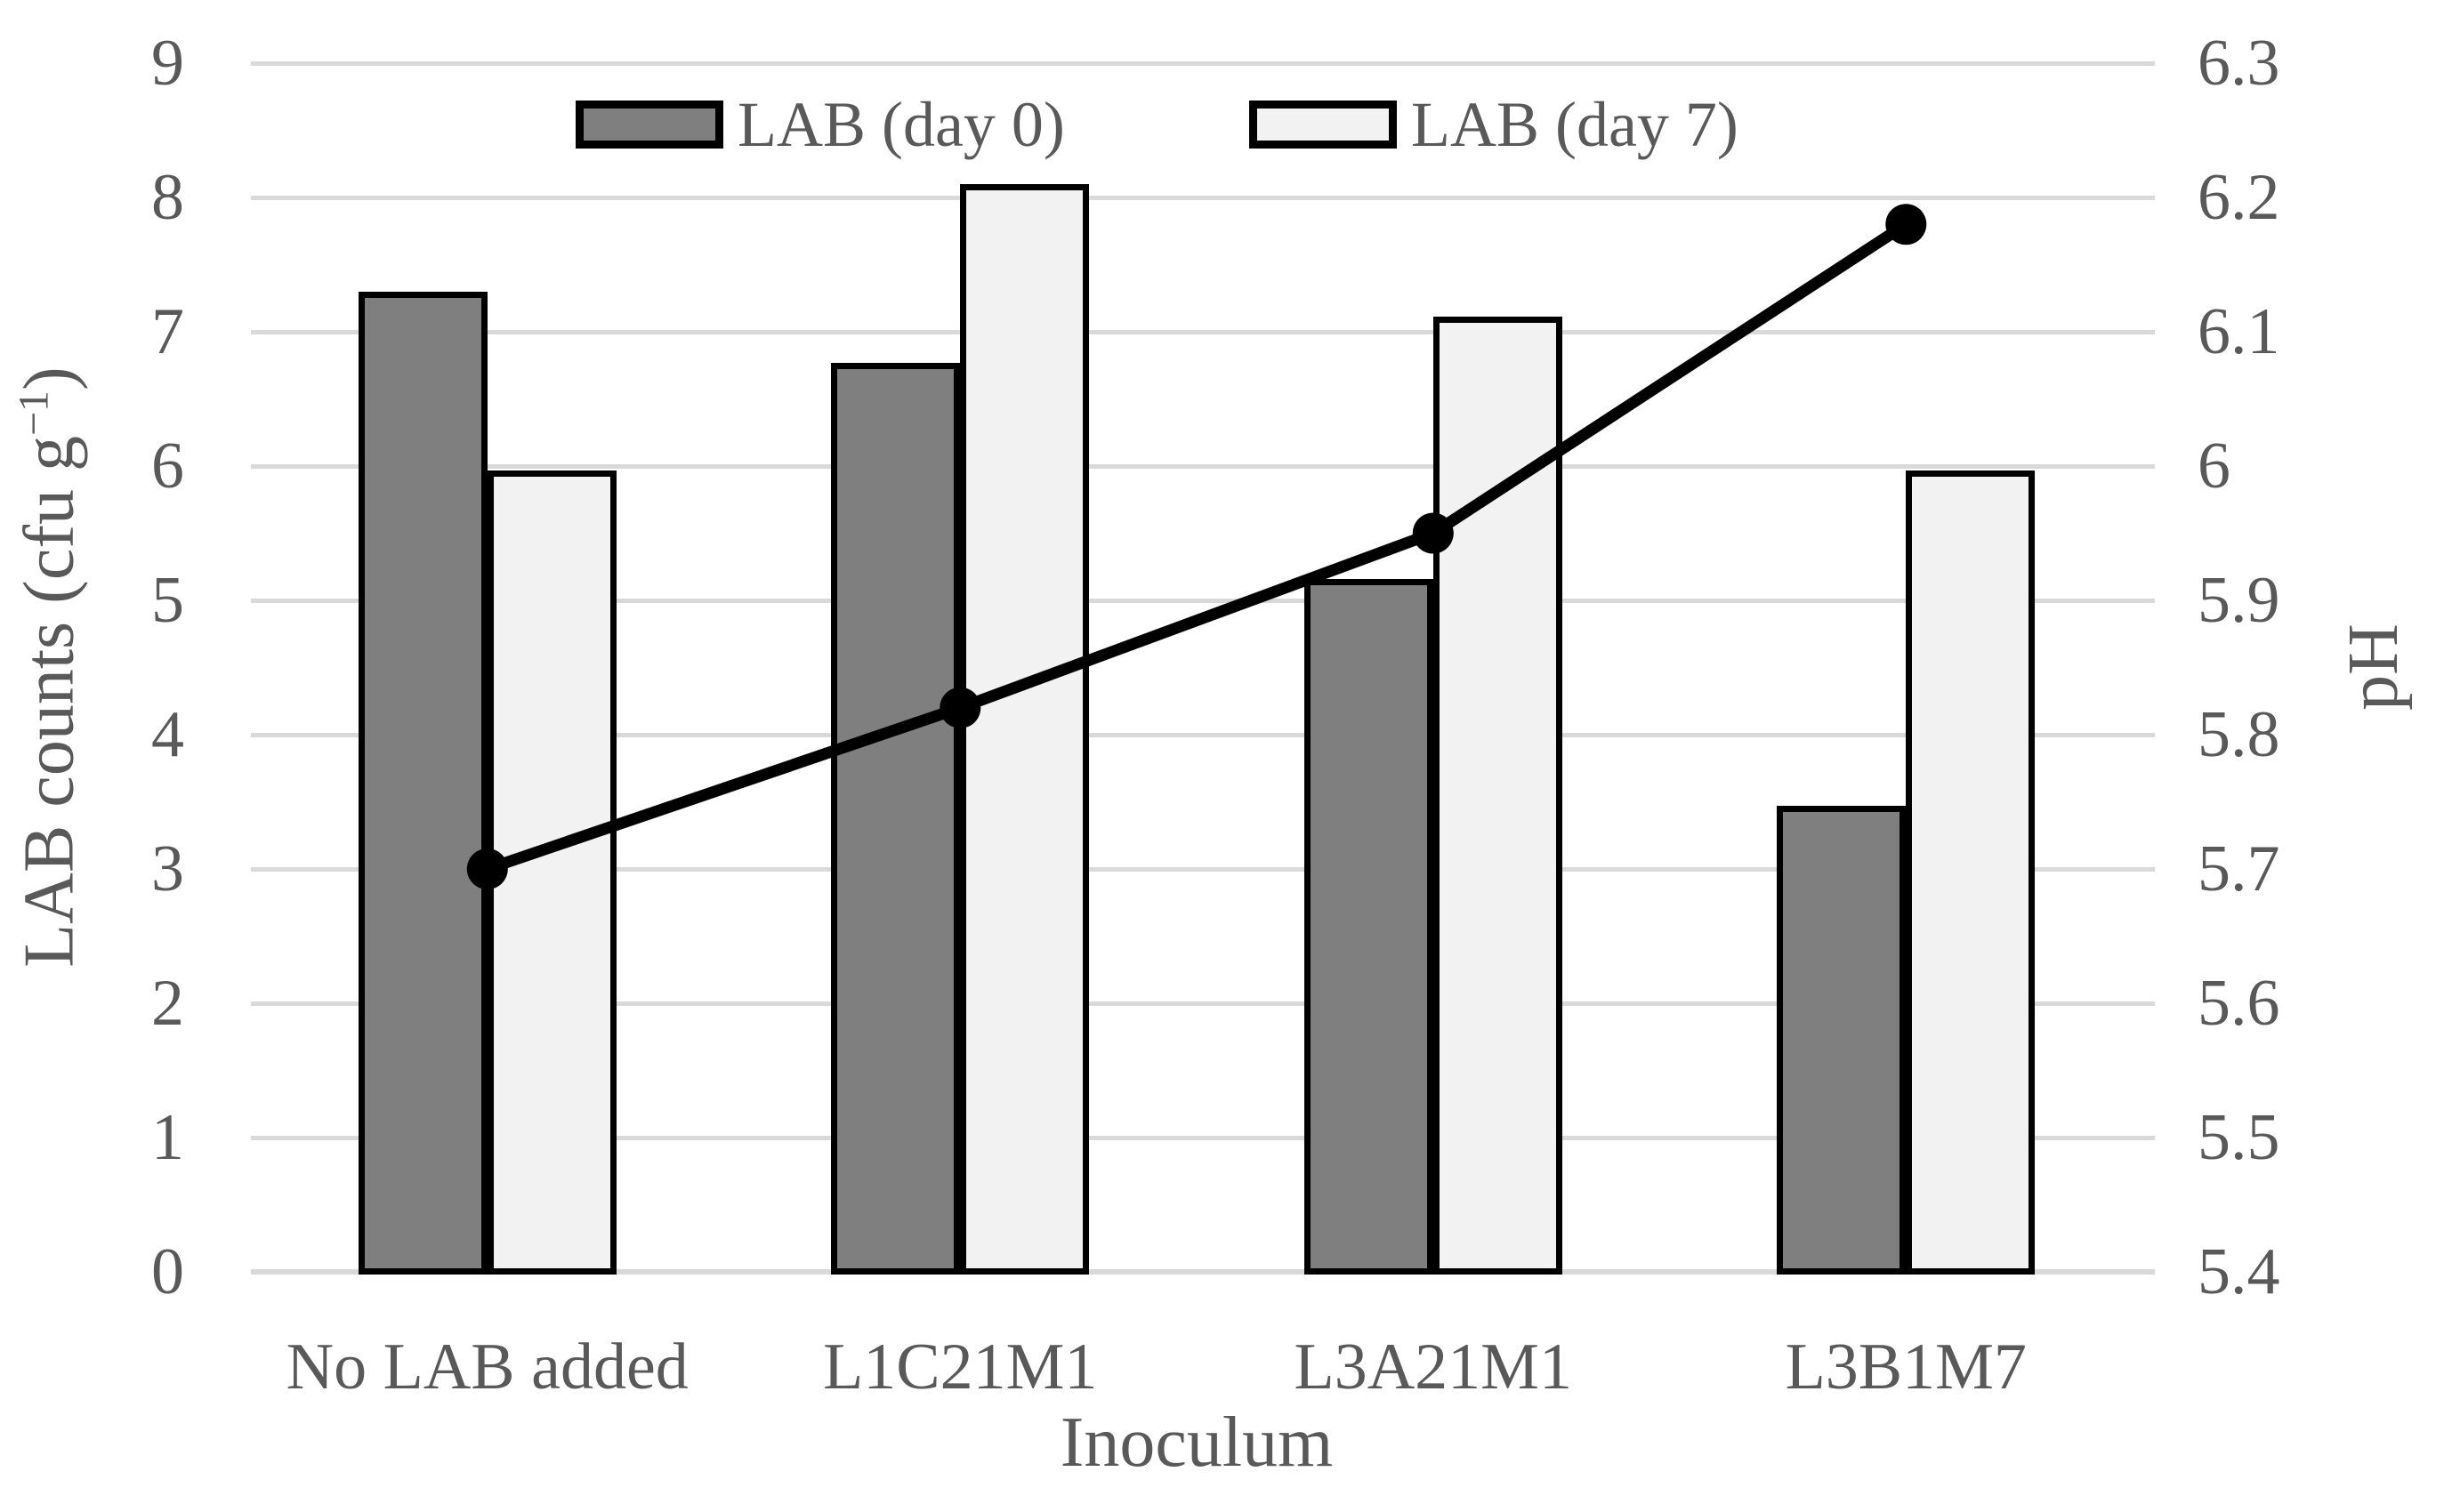  What do you see at coordinates (1433, 1367) in the screenshot?
I see `x-axis-category-label: L3A21M1` at bounding box center [1433, 1367].